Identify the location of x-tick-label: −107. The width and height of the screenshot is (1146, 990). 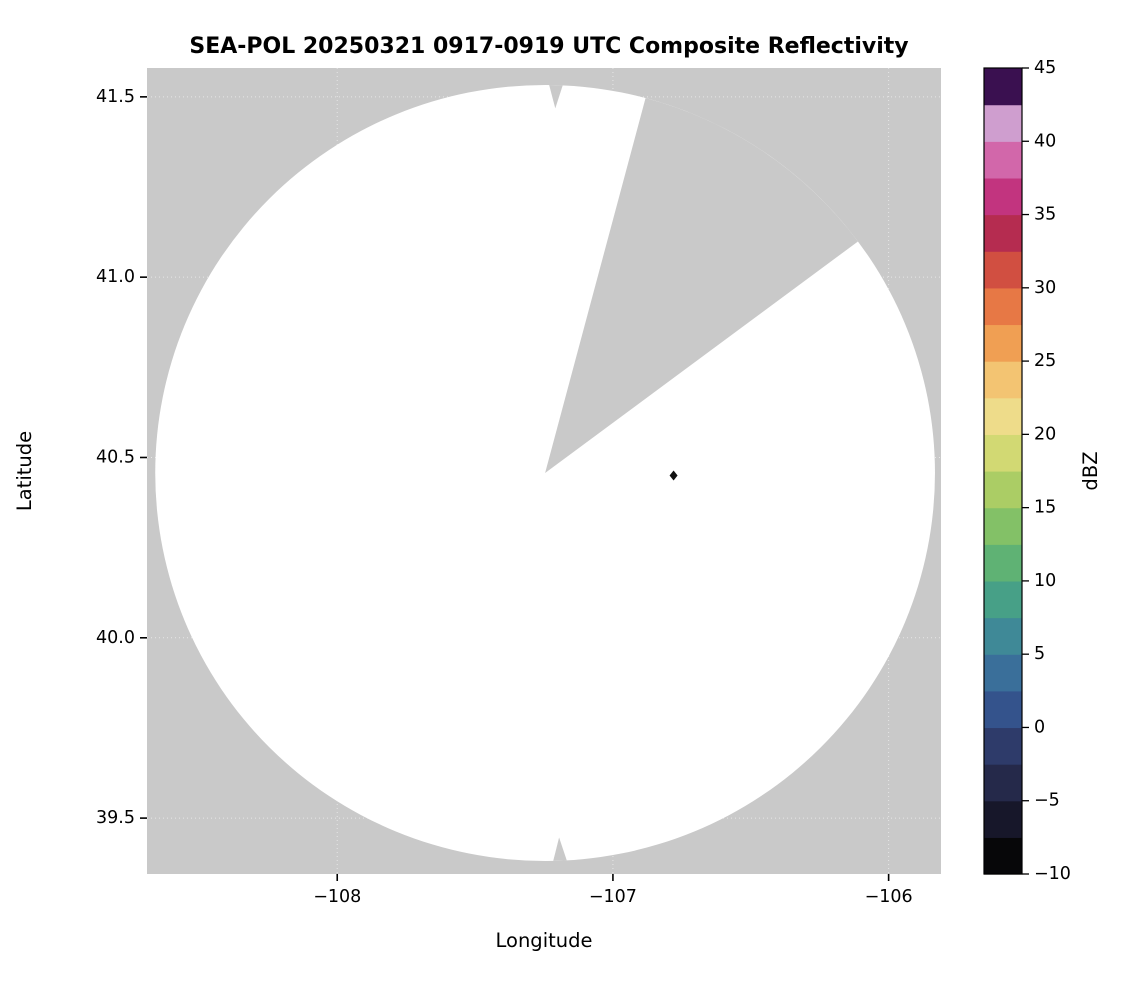
(613, 897).